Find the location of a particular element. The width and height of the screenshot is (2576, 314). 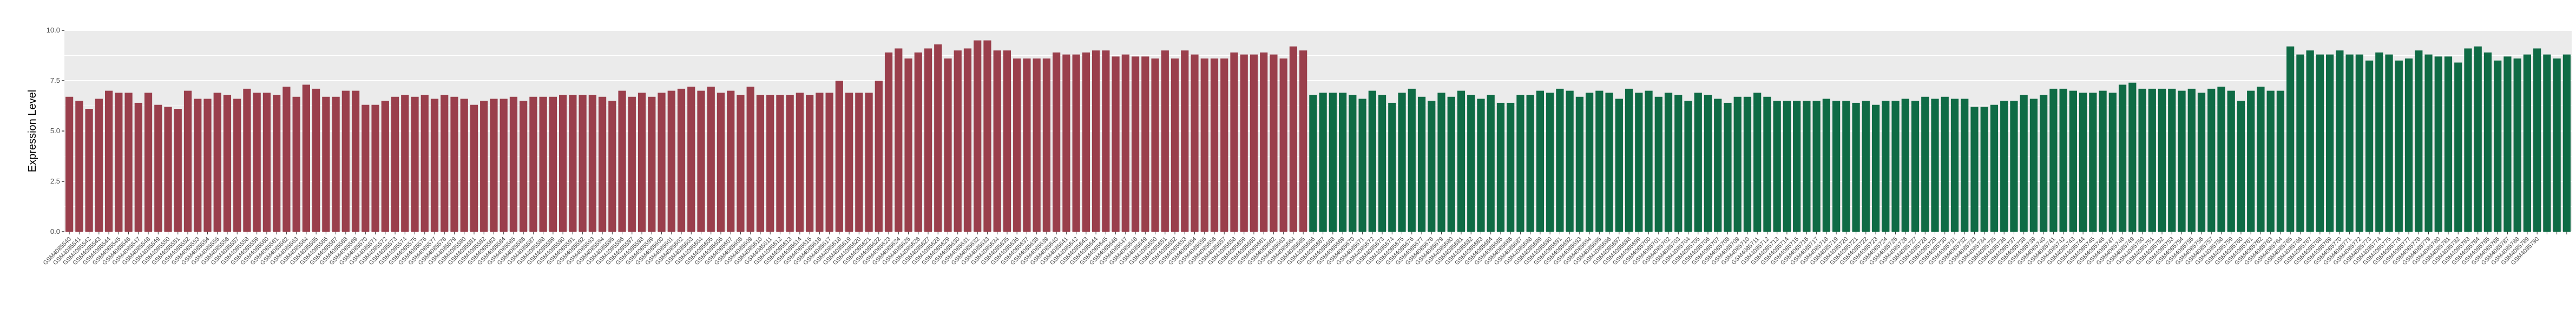

y-axis: 0.0 2.5 5.0 7.5 10.0 is located at coordinates (55, 131).